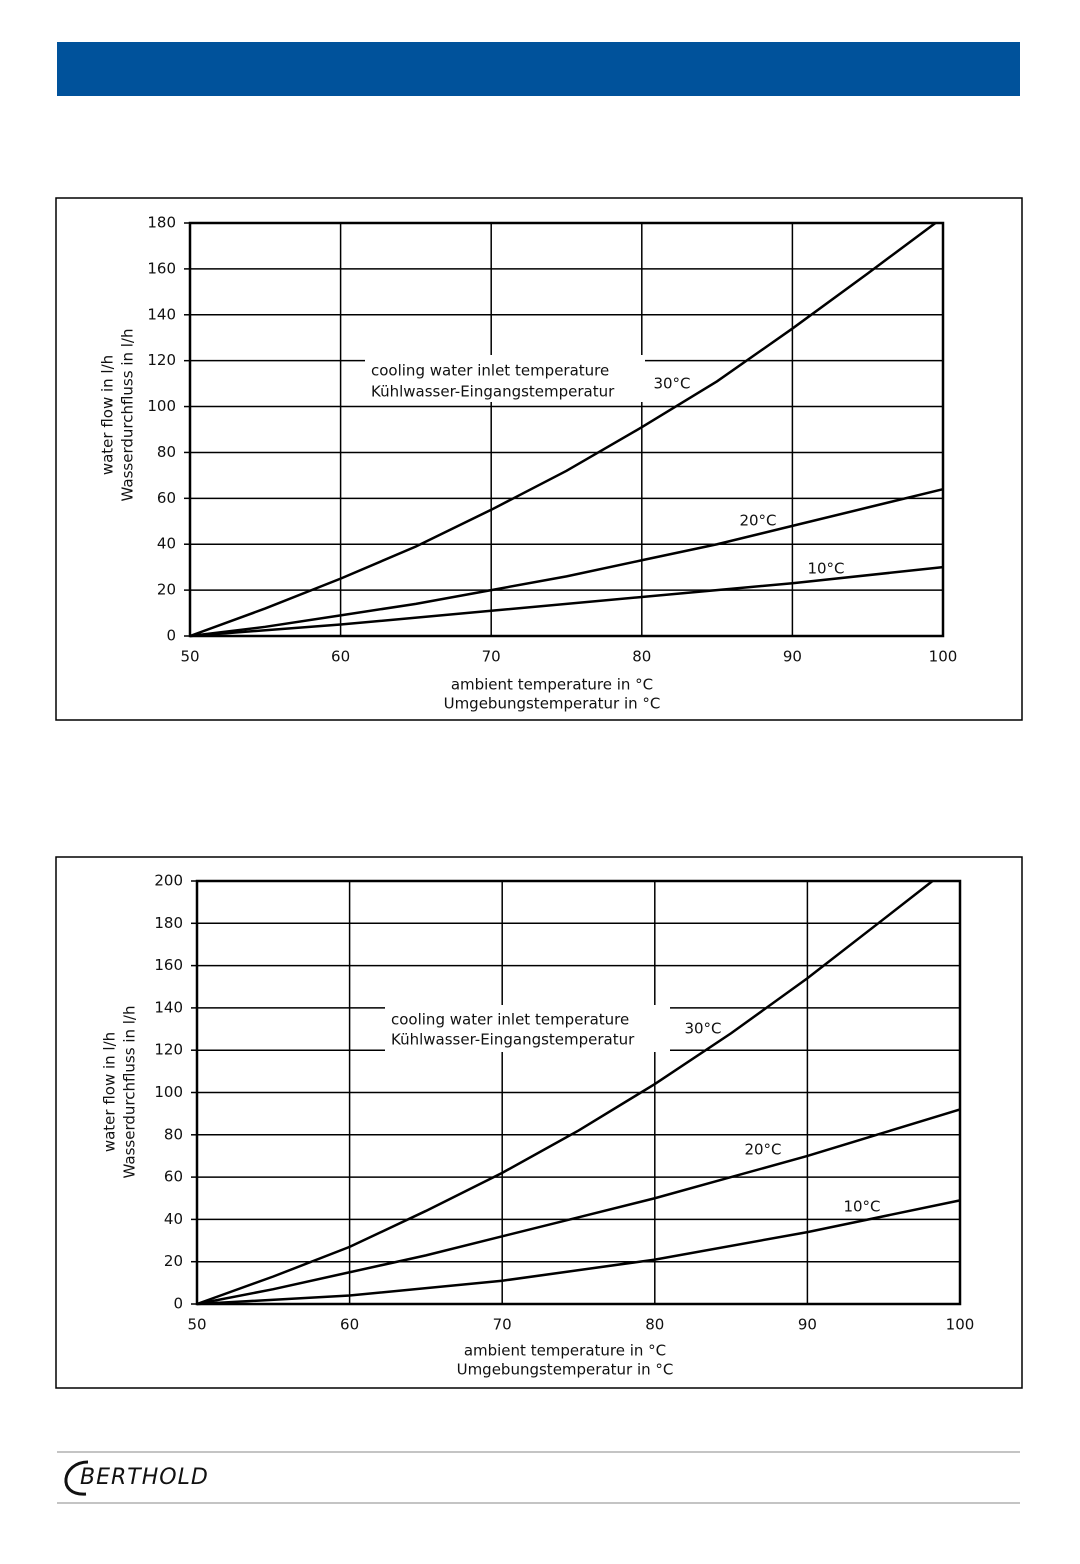 The height and width of the screenshot is (1564, 1080). Describe the element at coordinates (168, 881) in the screenshot. I see `y-tick-label: 200` at that location.